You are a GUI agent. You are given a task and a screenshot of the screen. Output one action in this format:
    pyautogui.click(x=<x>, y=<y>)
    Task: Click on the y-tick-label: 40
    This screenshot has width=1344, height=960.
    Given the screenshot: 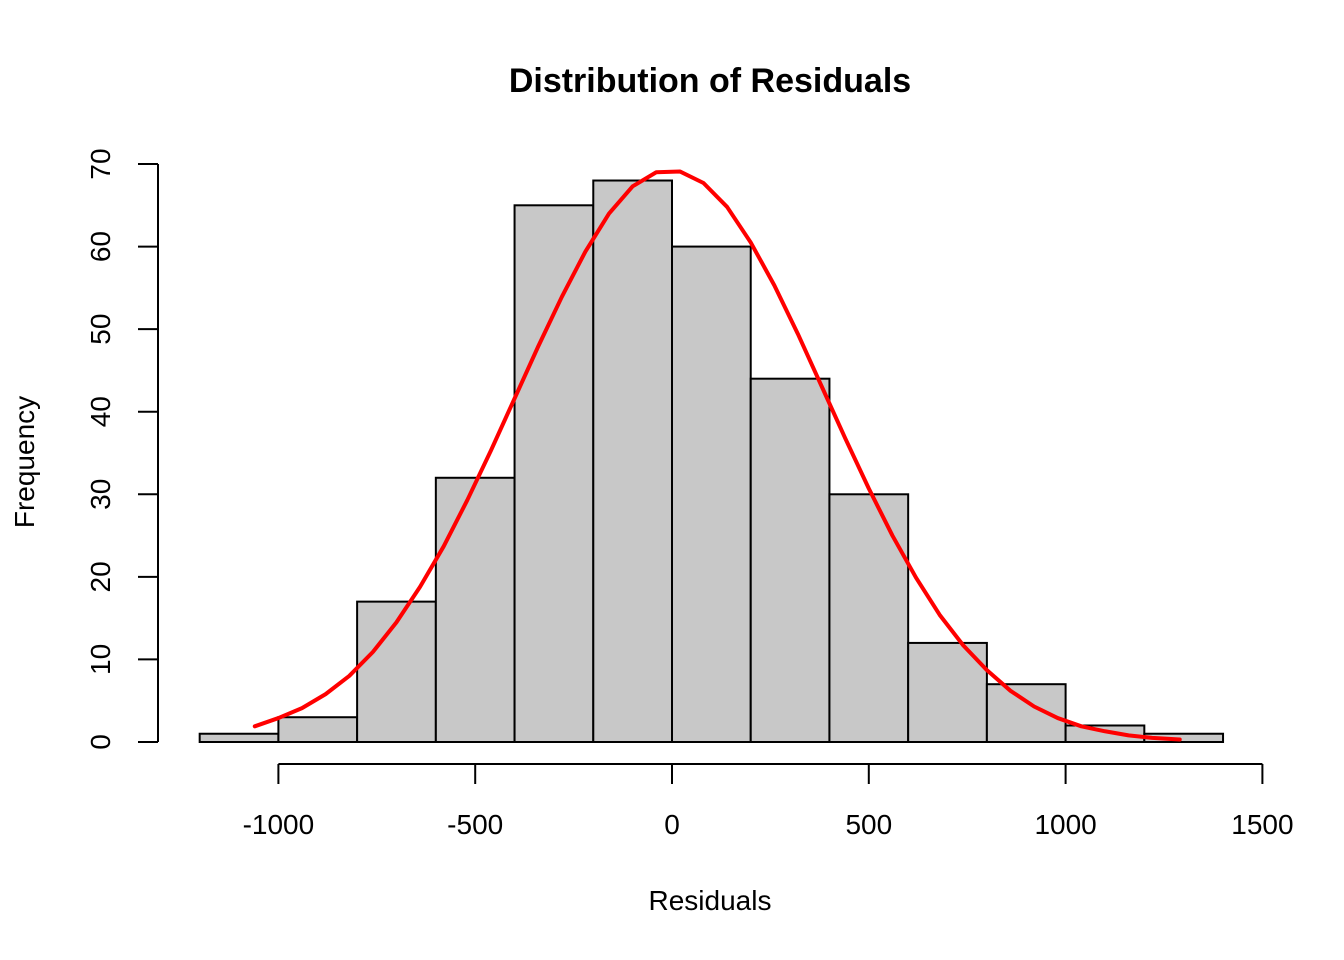 What is the action you would take?
    pyautogui.click(x=100, y=411)
    